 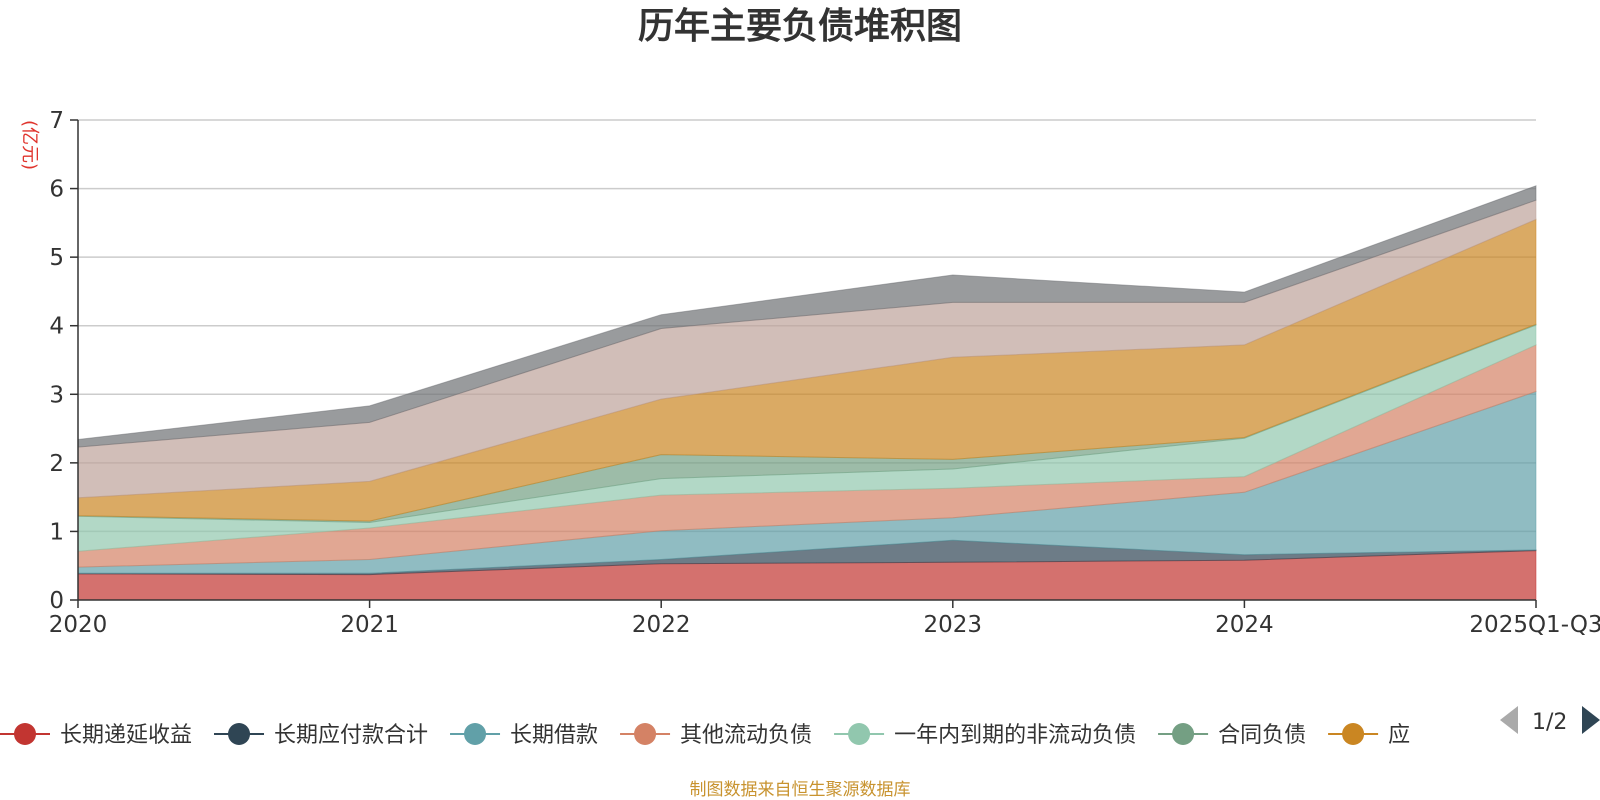 What do you see at coordinates (1509, 720) in the screenshot?
I see `legend-prev-arrow-icon` at bounding box center [1509, 720].